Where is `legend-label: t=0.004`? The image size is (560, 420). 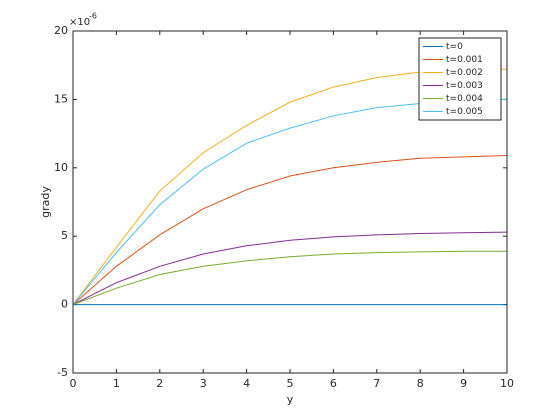
legend-label: t=0.004 is located at coordinates (464, 99).